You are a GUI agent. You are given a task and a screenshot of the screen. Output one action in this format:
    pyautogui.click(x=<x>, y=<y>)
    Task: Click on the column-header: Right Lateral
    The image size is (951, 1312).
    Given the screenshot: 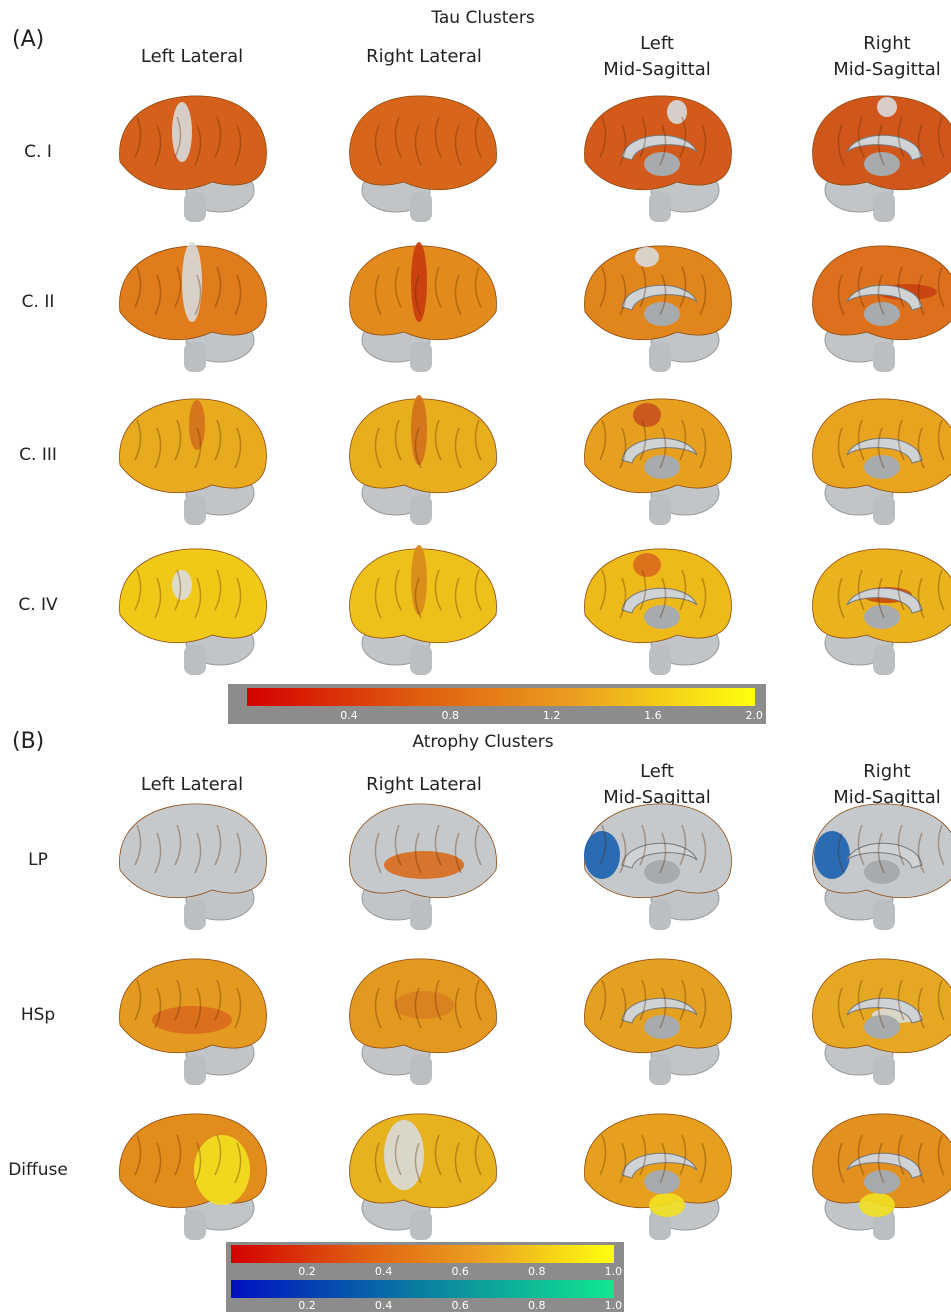 What is the action you would take?
    pyautogui.click(x=424, y=784)
    